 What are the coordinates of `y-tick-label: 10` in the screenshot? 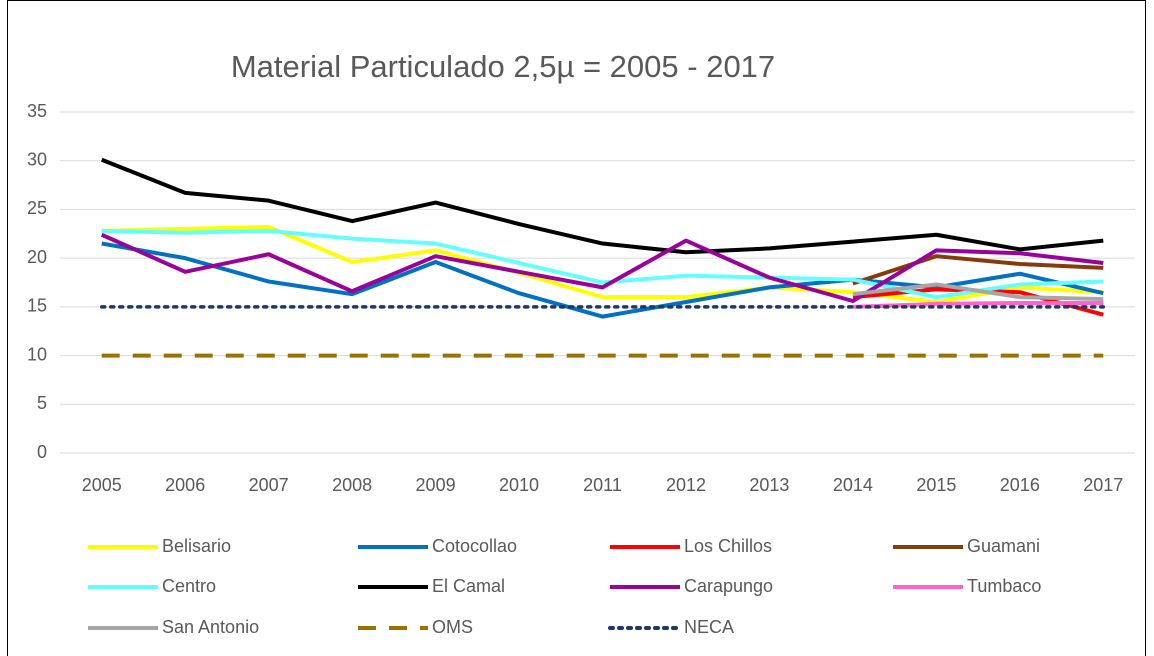 It's located at (37, 354).